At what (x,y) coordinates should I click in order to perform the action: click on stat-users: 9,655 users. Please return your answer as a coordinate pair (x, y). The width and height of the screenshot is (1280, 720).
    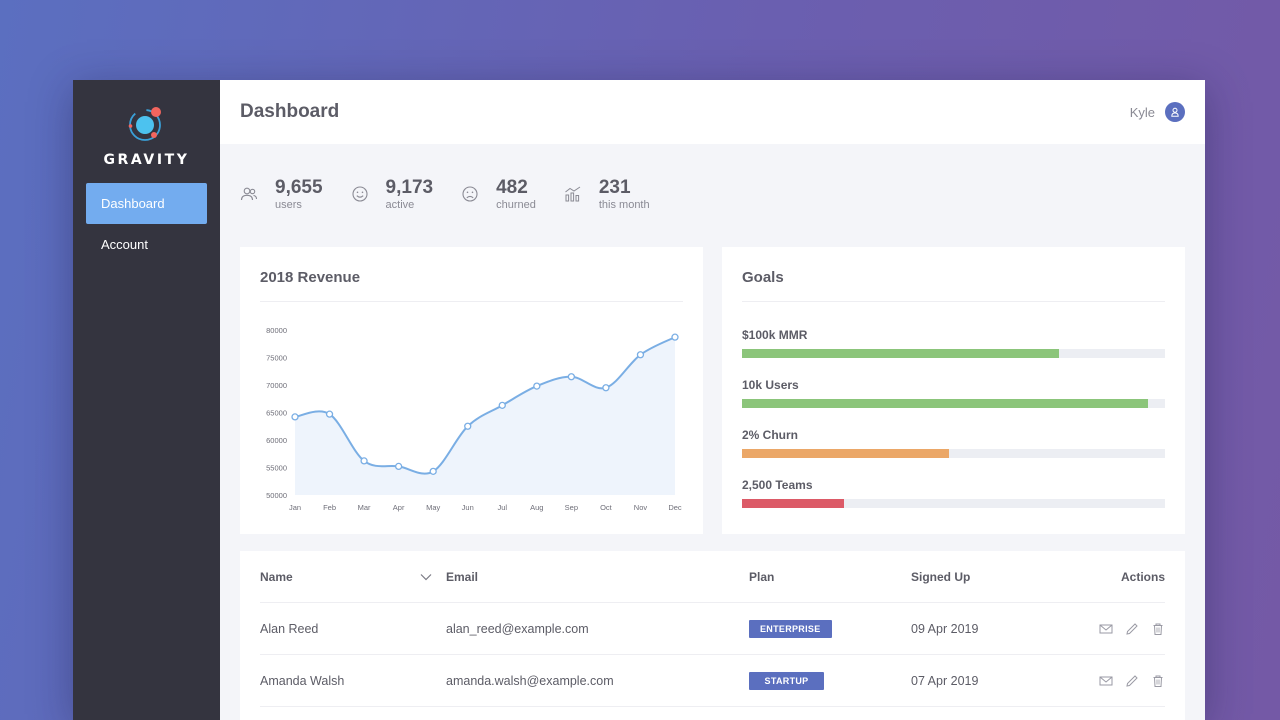
    Looking at the image, I should click on (281, 197).